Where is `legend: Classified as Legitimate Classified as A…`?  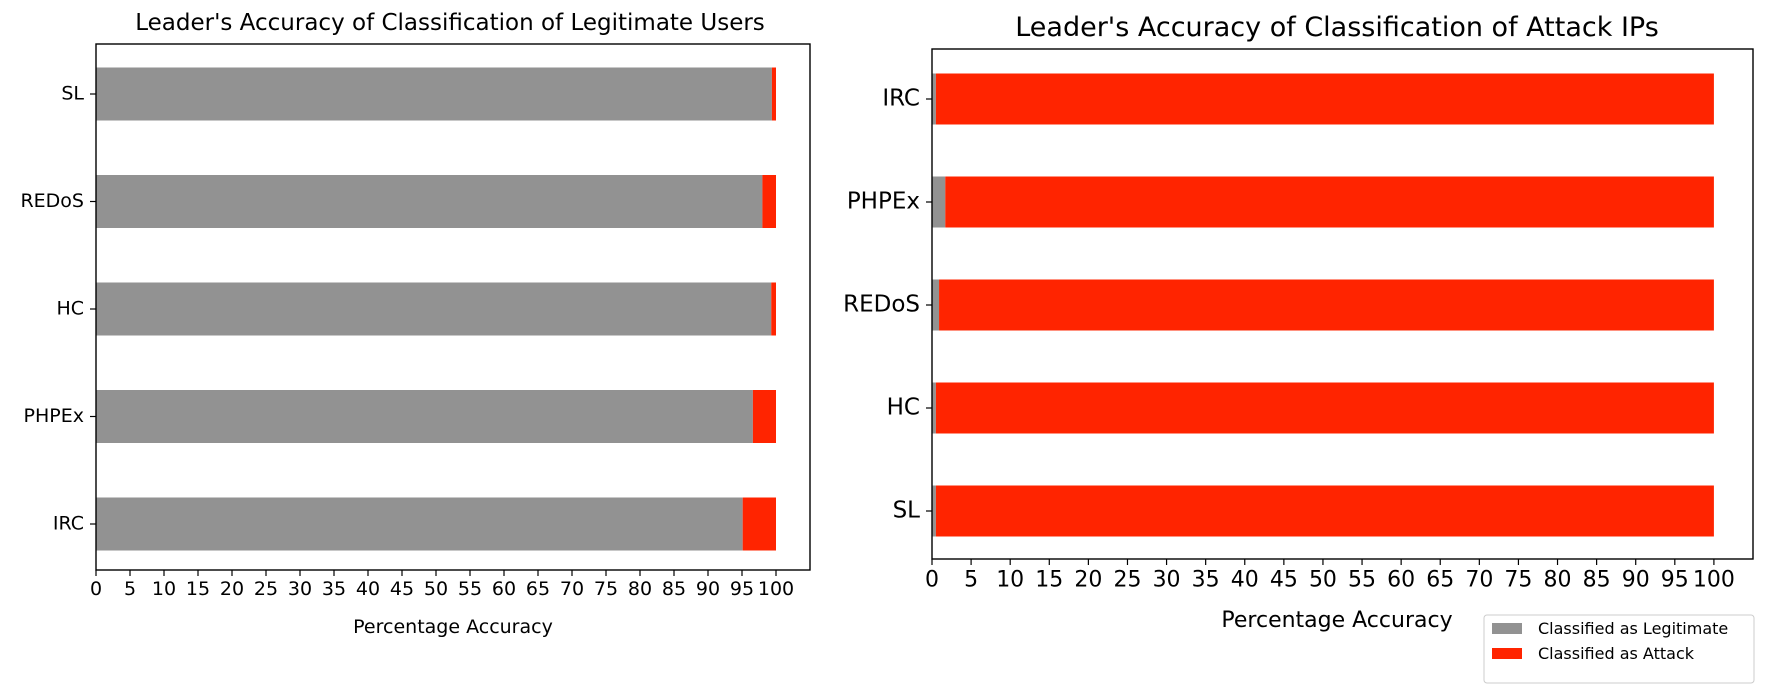
legend: Classified as Legitimate Classified as A… is located at coordinates (1619, 649).